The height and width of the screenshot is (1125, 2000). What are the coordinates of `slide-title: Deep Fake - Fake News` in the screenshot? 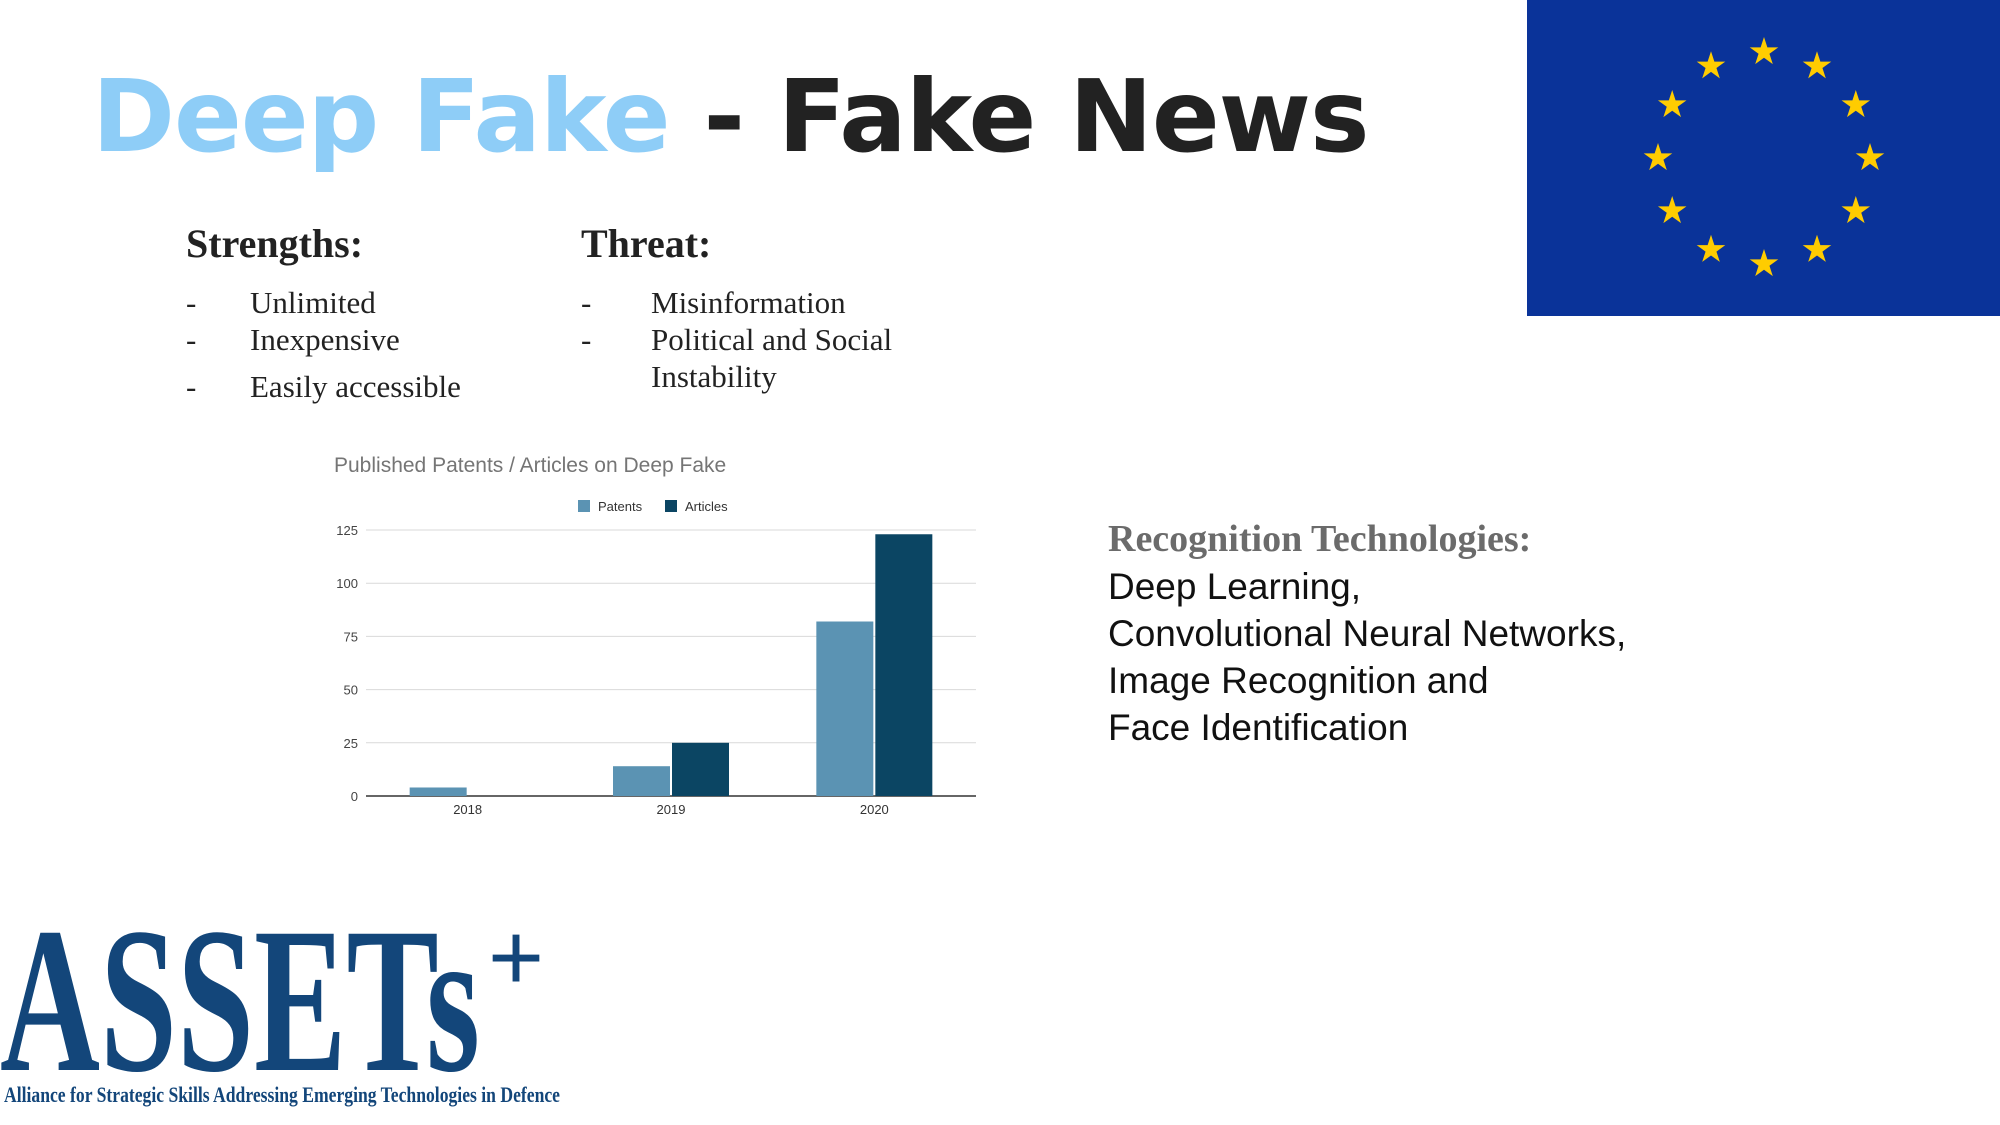 It's located at (731, 117).